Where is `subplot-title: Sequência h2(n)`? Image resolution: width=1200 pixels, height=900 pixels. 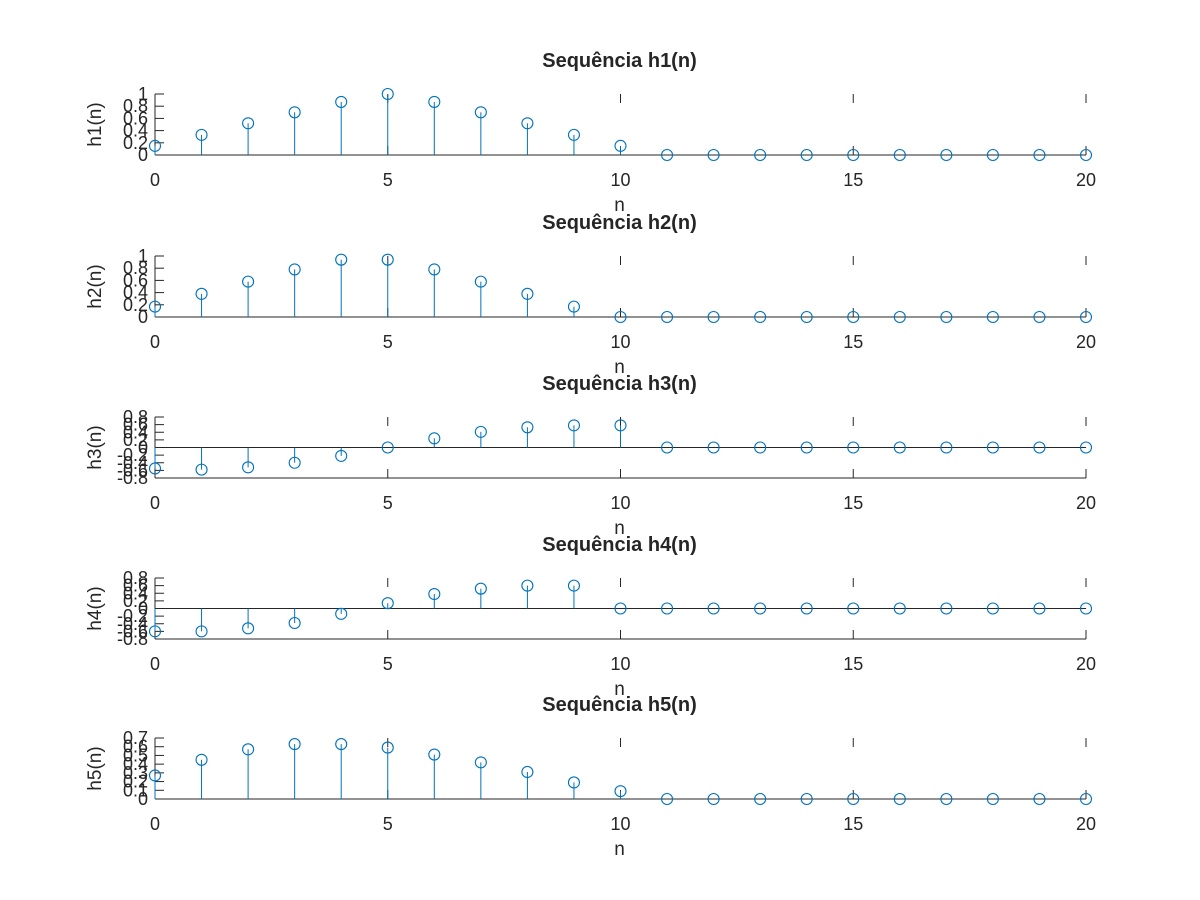
subplot-title: Sequência h2(n) is located at coordinates (619, 223).